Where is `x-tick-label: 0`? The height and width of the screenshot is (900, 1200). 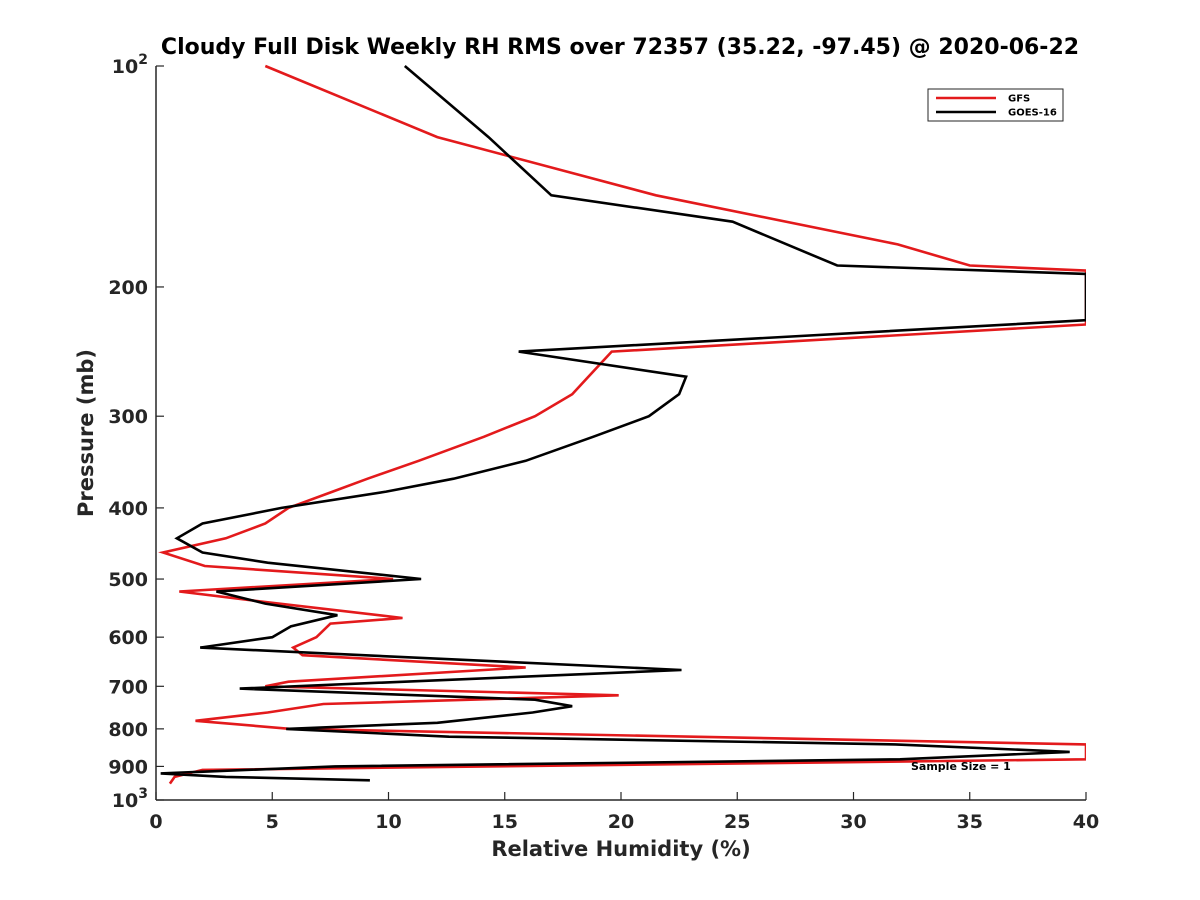
x-tick-label: 0 is located at coordinates (155, 822).